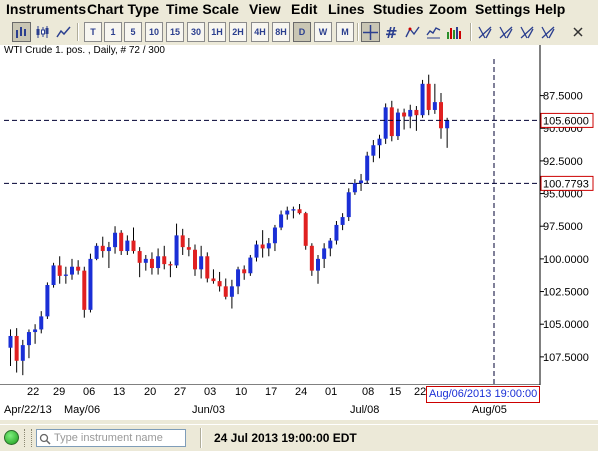 This screenshot has width=598, height=451. I want to click on menu-studies: Studies, so click(398, 9).